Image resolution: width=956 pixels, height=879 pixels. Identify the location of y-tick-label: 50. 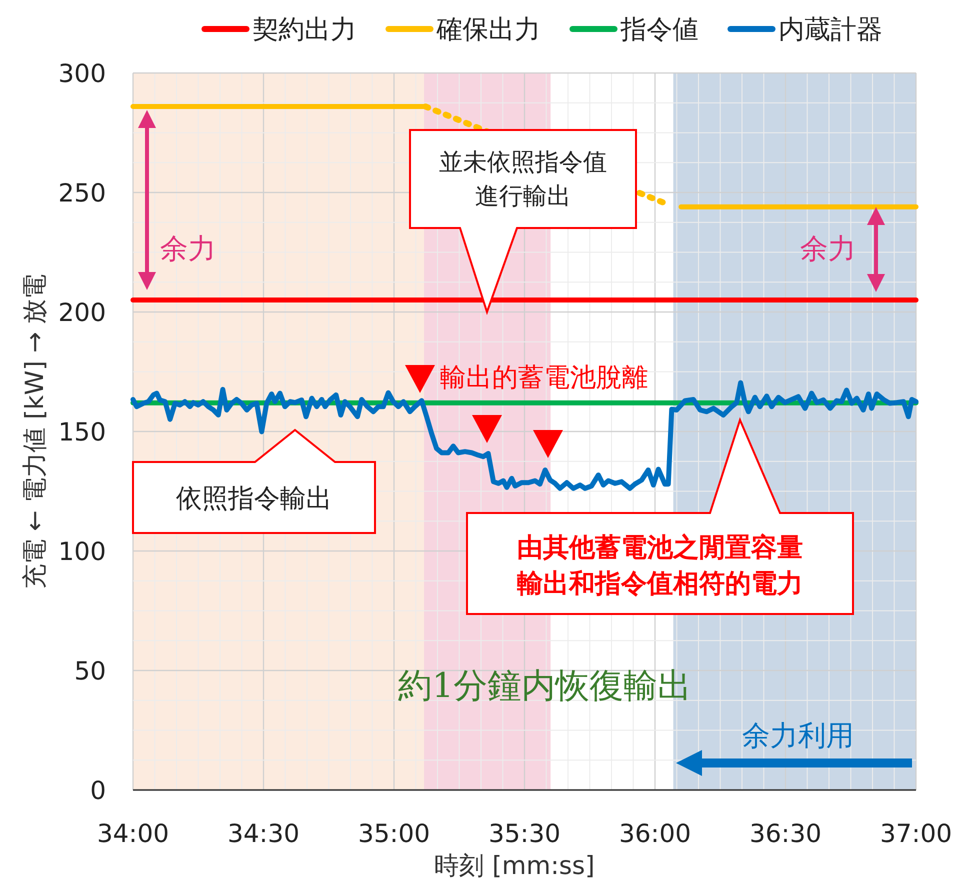
(90, 671).